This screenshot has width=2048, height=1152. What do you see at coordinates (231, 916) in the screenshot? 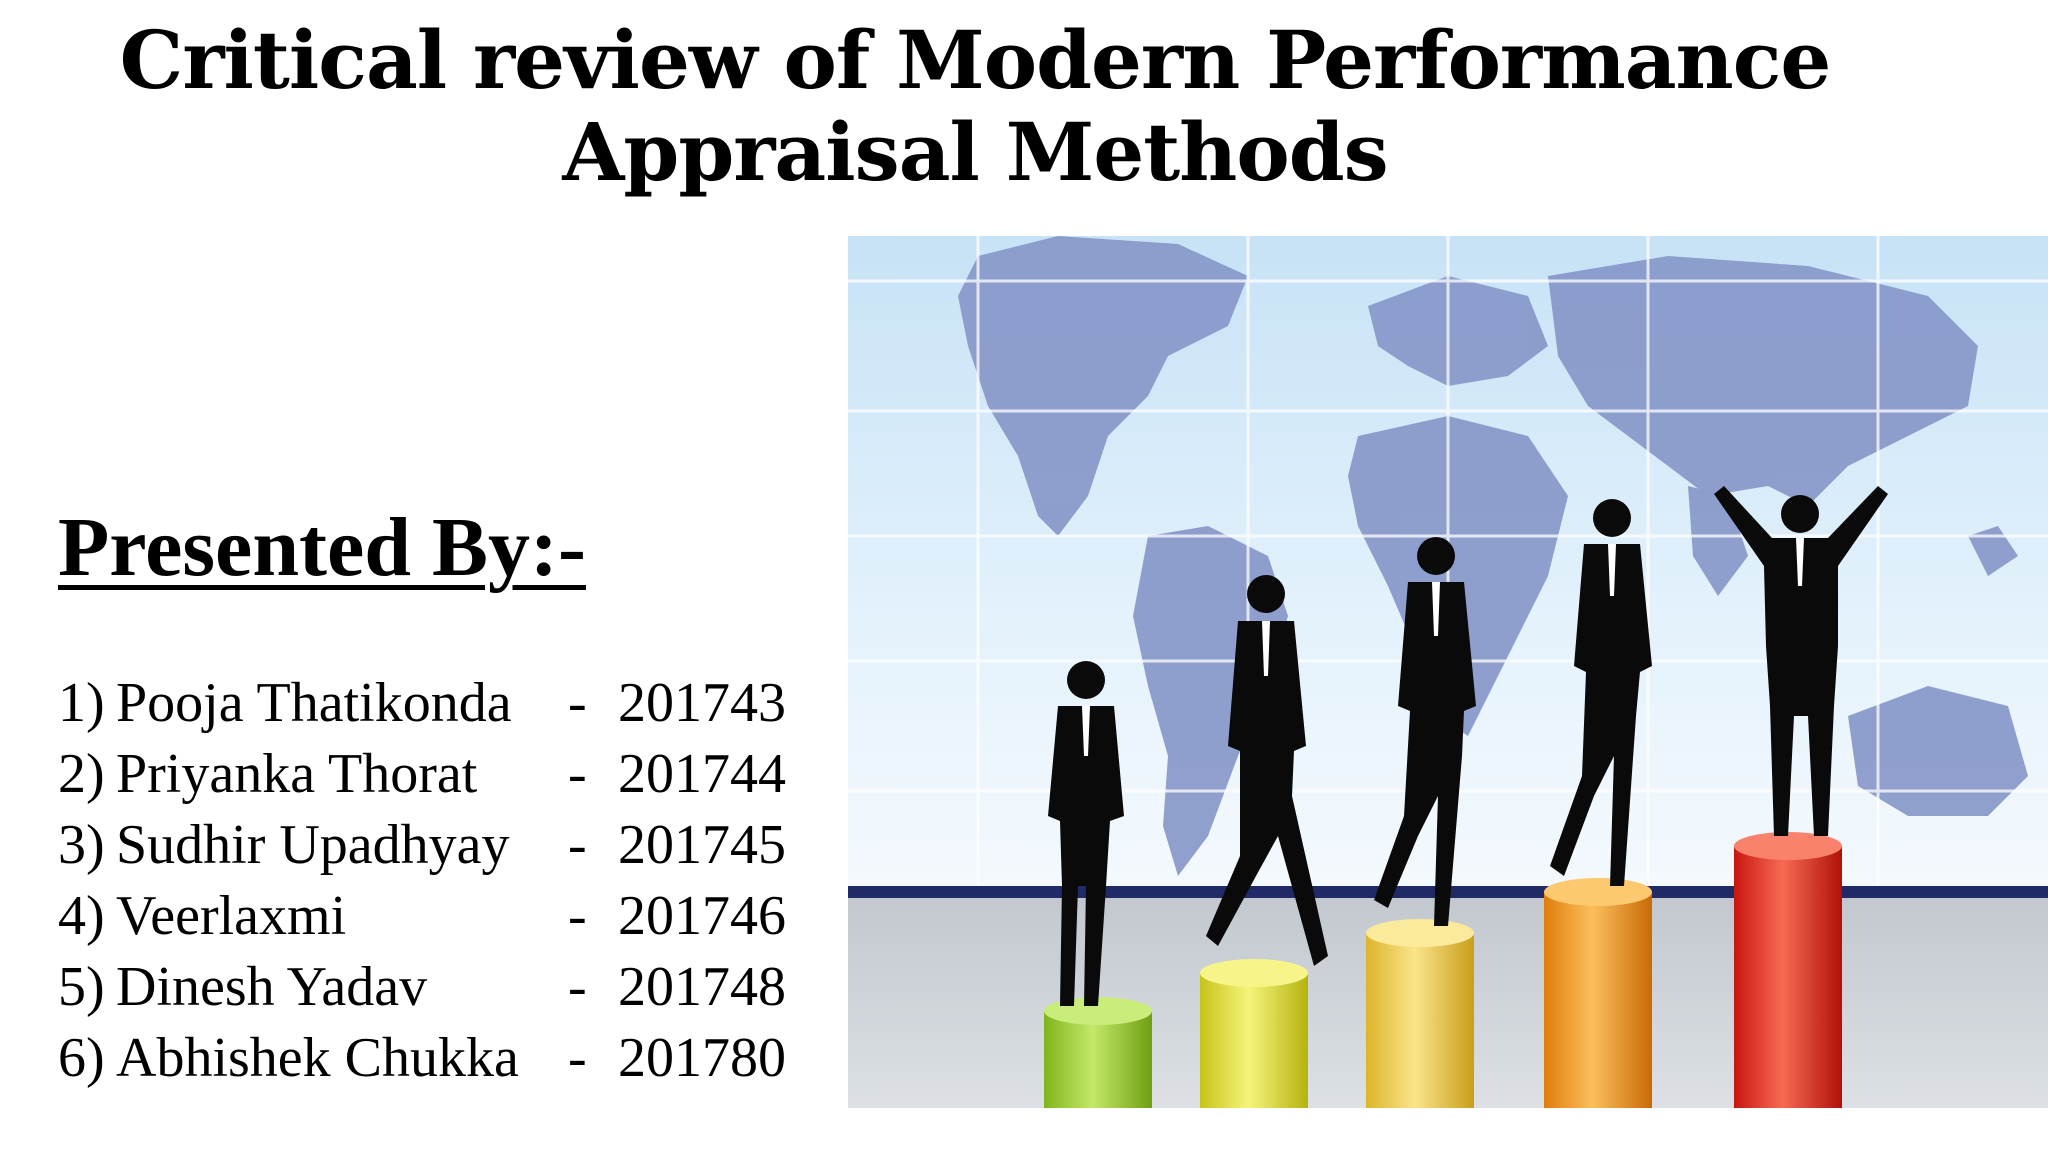
I see `member-name: Veerlaxmi` at bounding box center [231, 916].